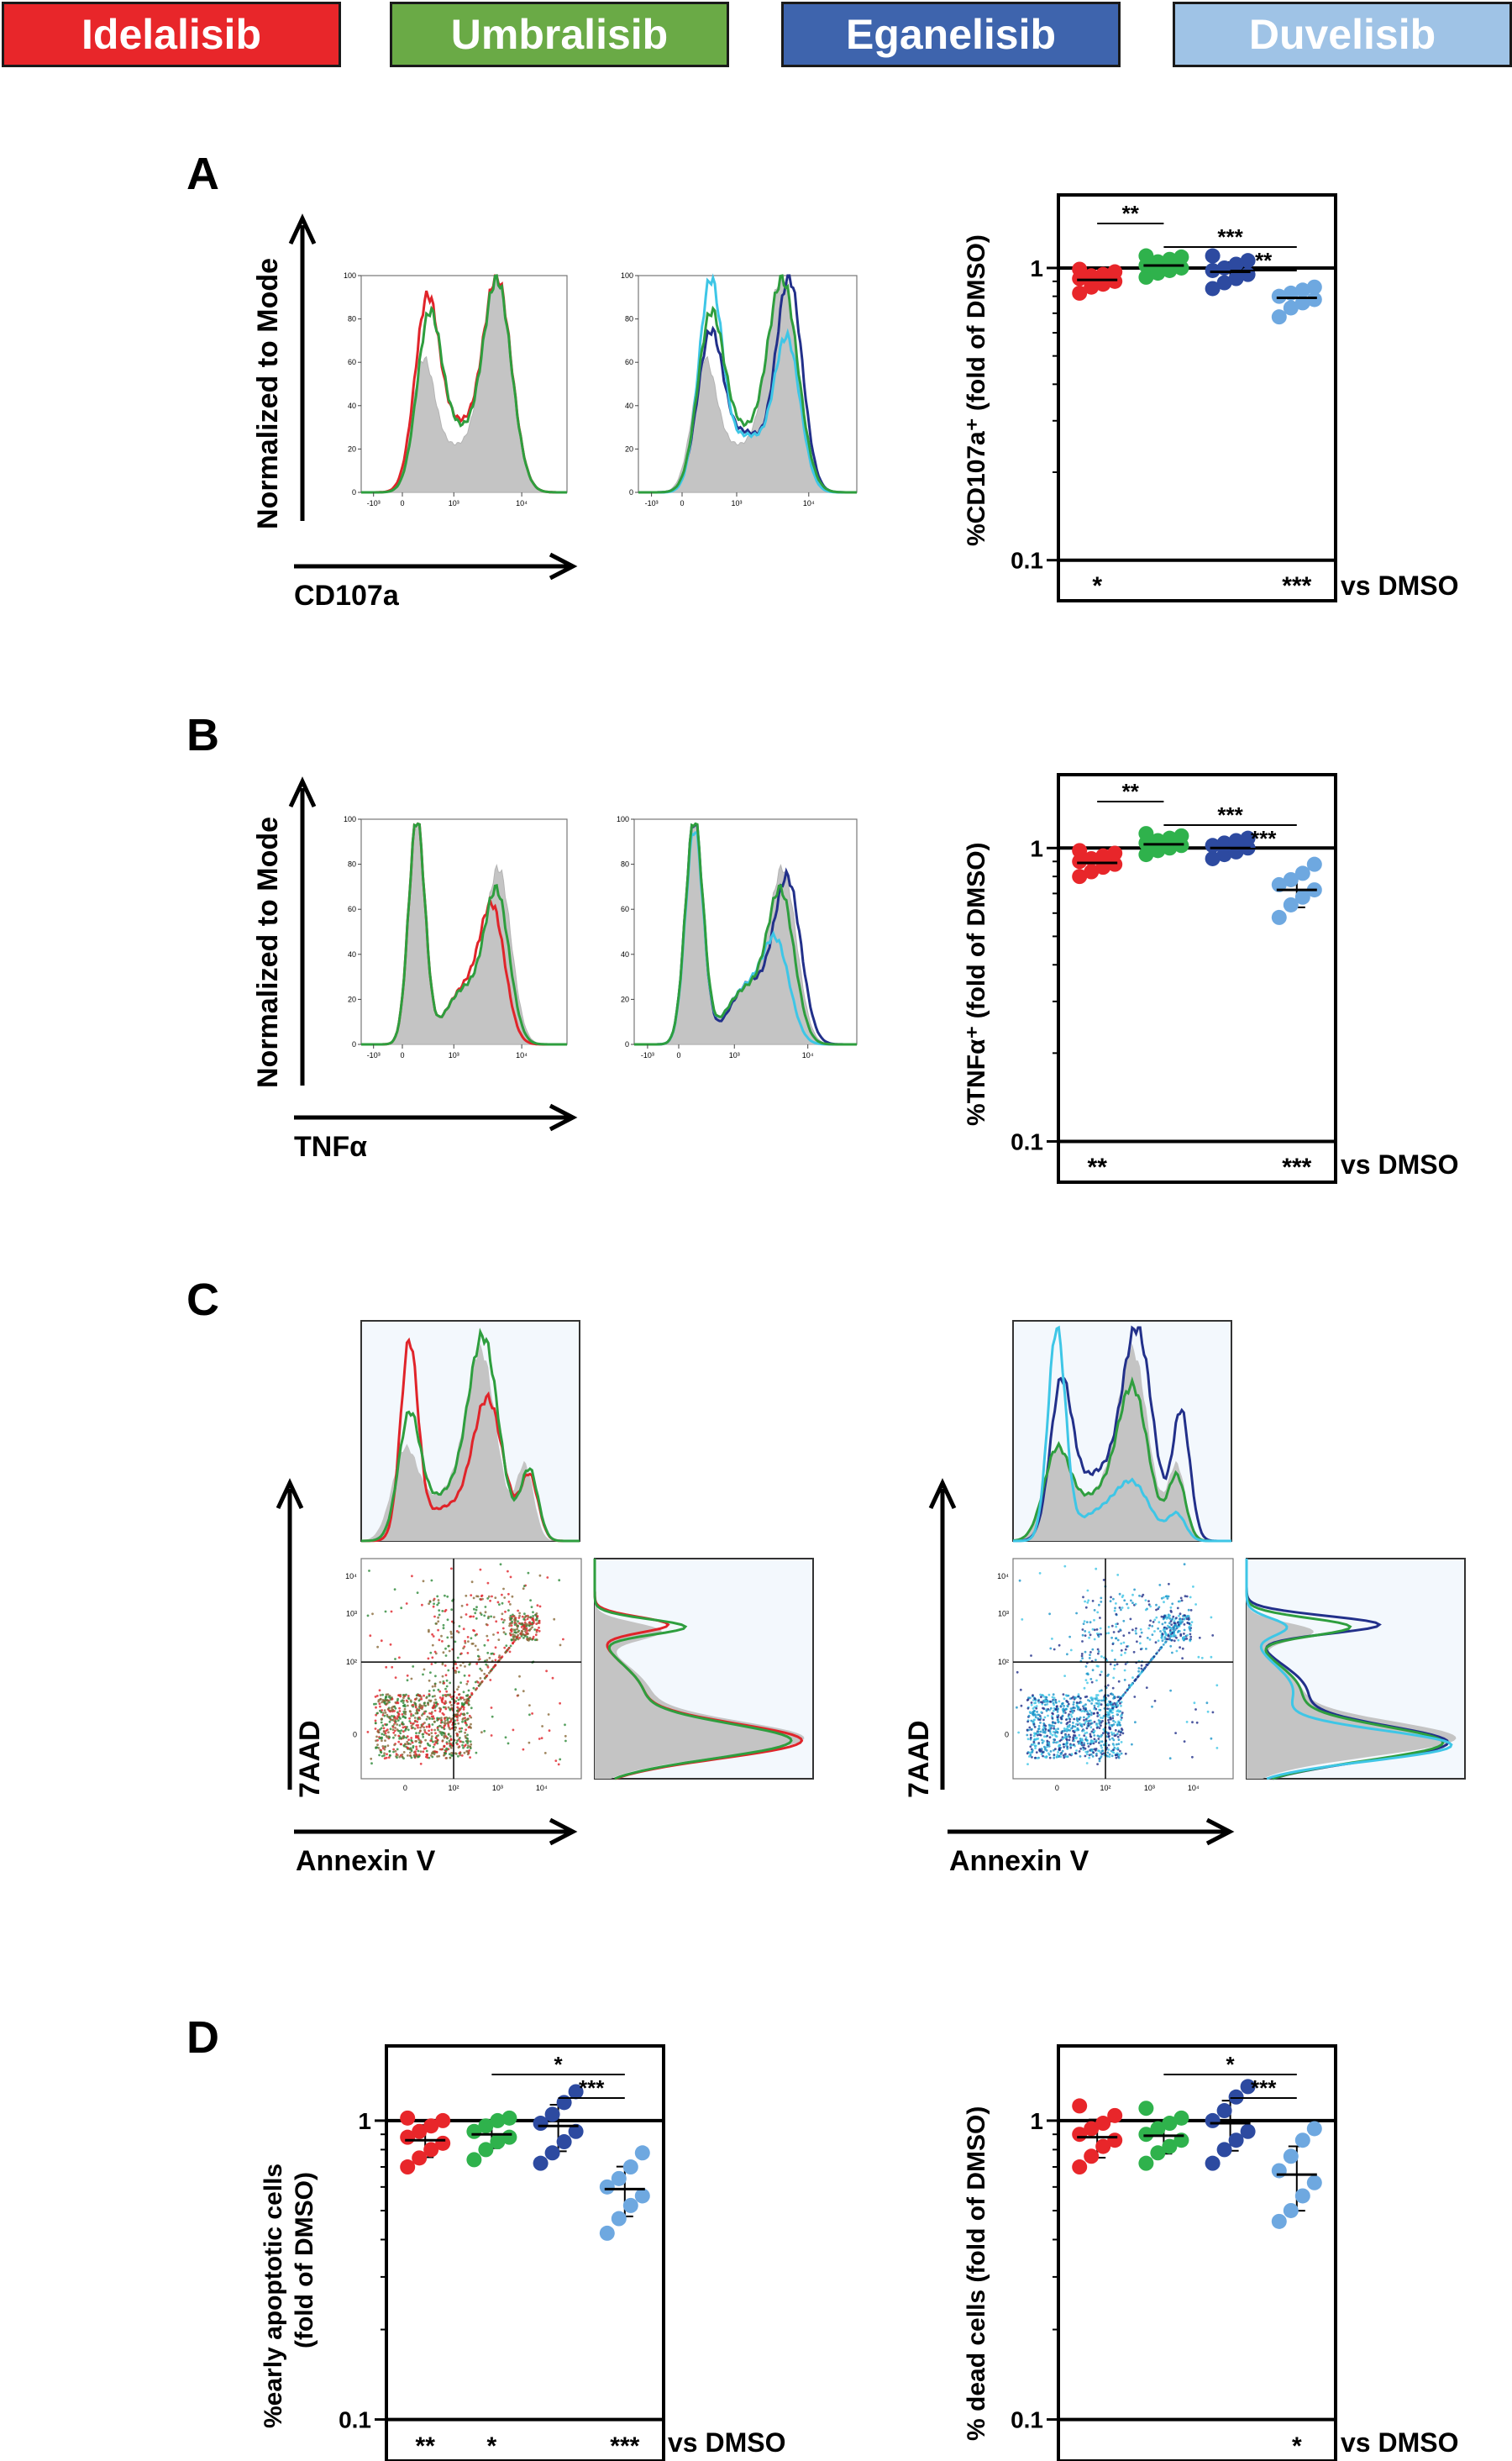  Describe the element at coordinates (1264, 260) in the screenshot. I see `significance-stars: **` at that location.